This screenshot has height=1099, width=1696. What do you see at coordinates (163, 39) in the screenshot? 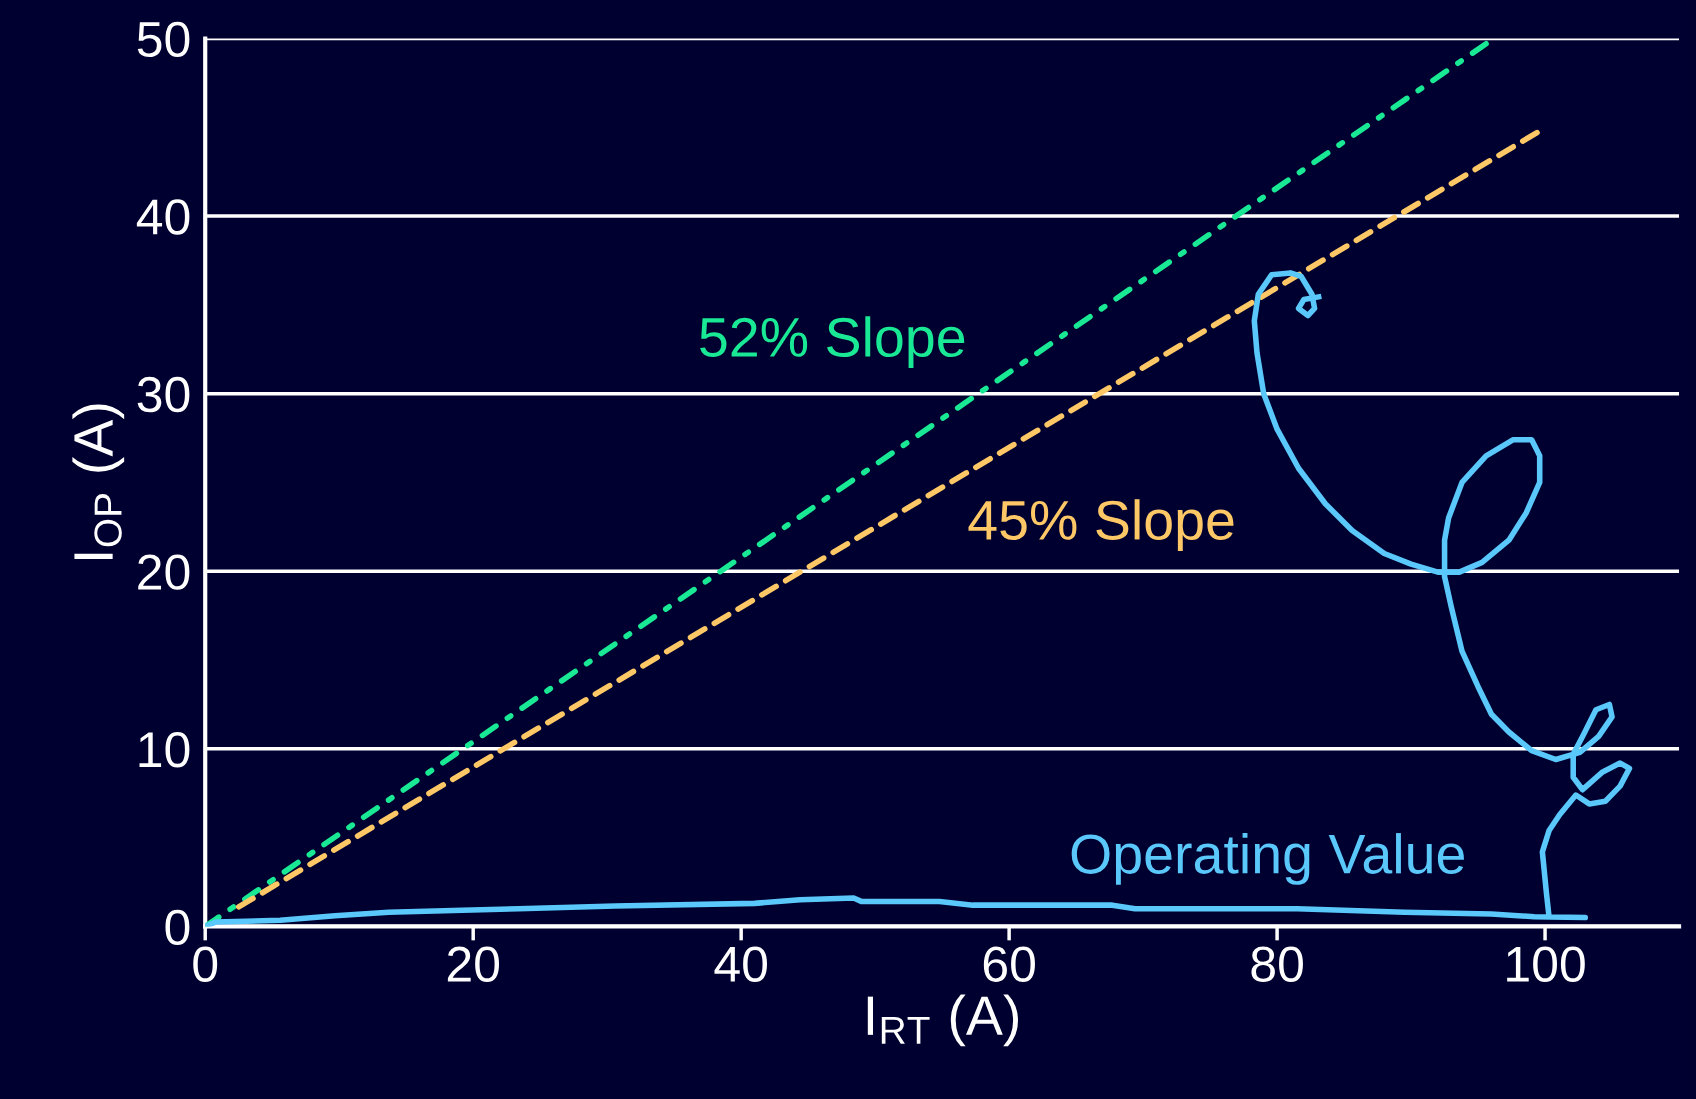
I see `y-tick-label: 50` at bounding box center [163, 39].